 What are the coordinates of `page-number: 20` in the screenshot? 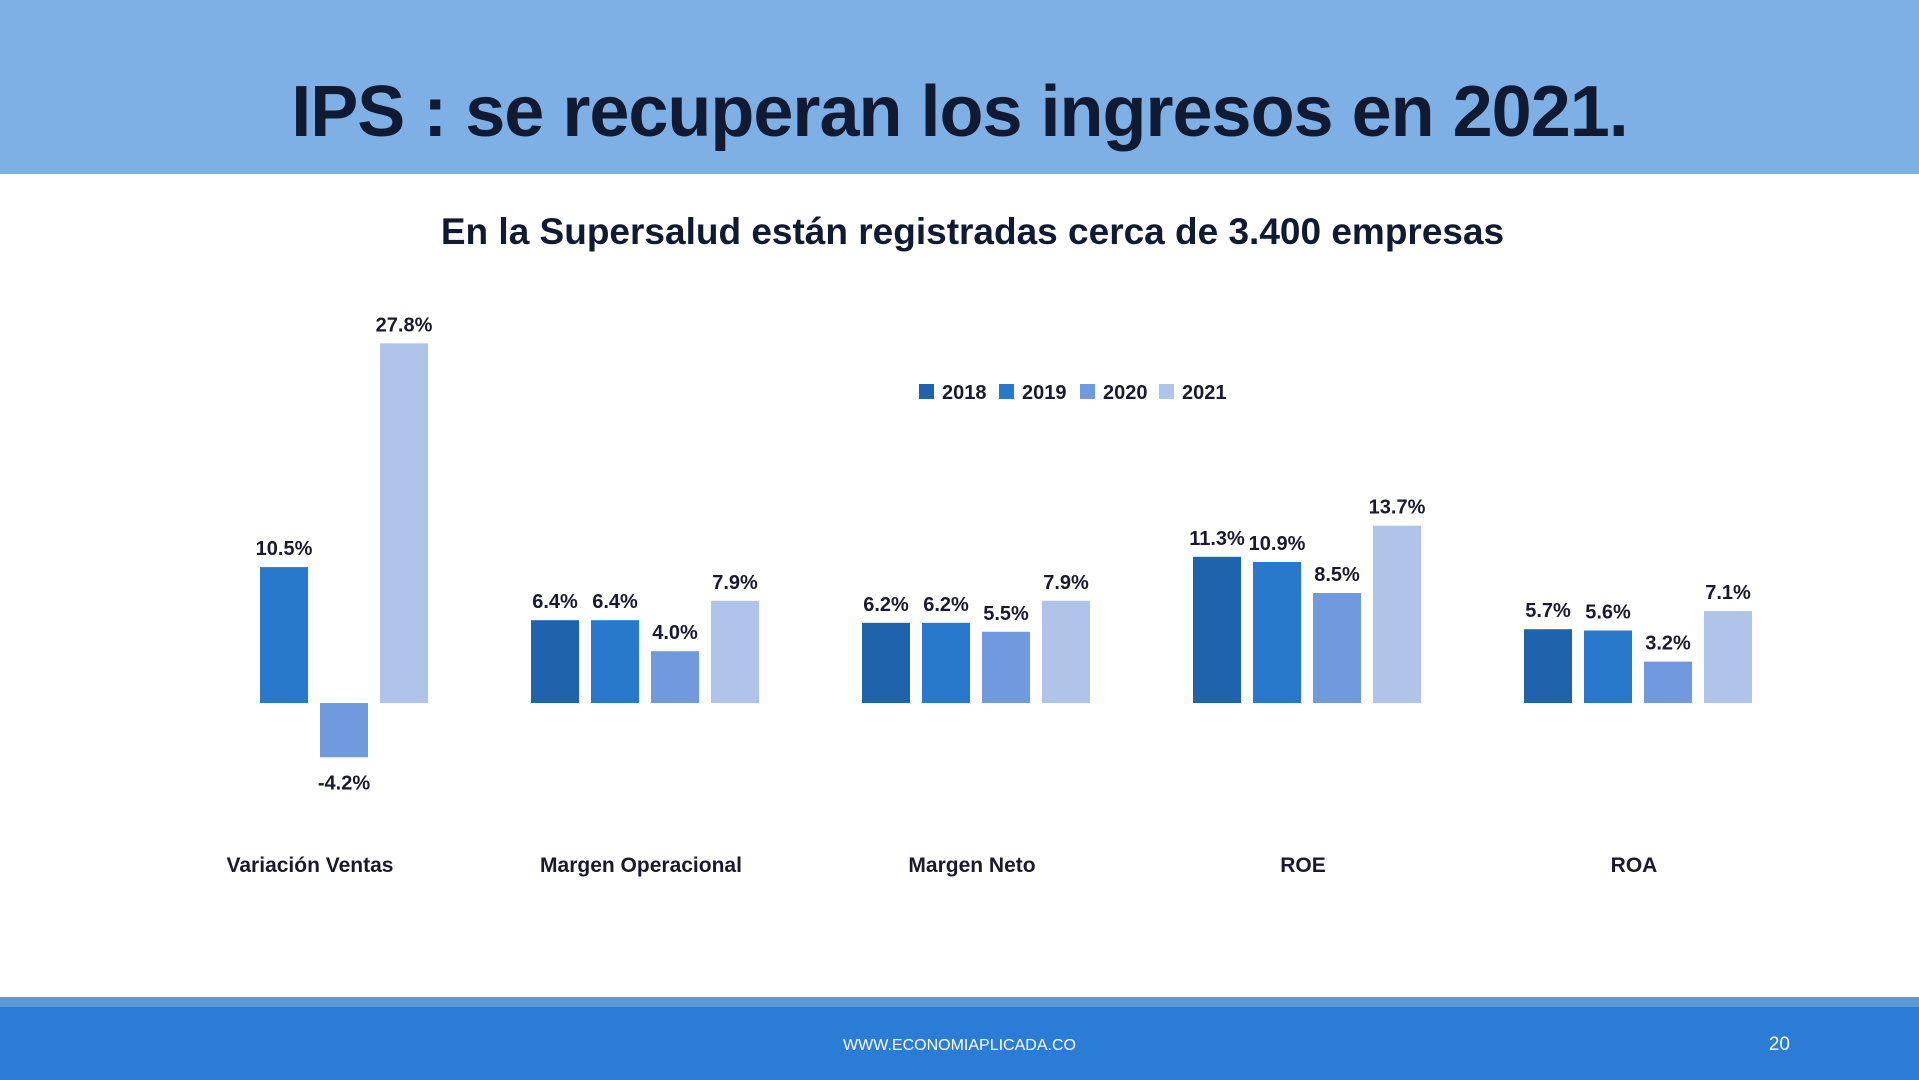 It's located at (1779, 1044).